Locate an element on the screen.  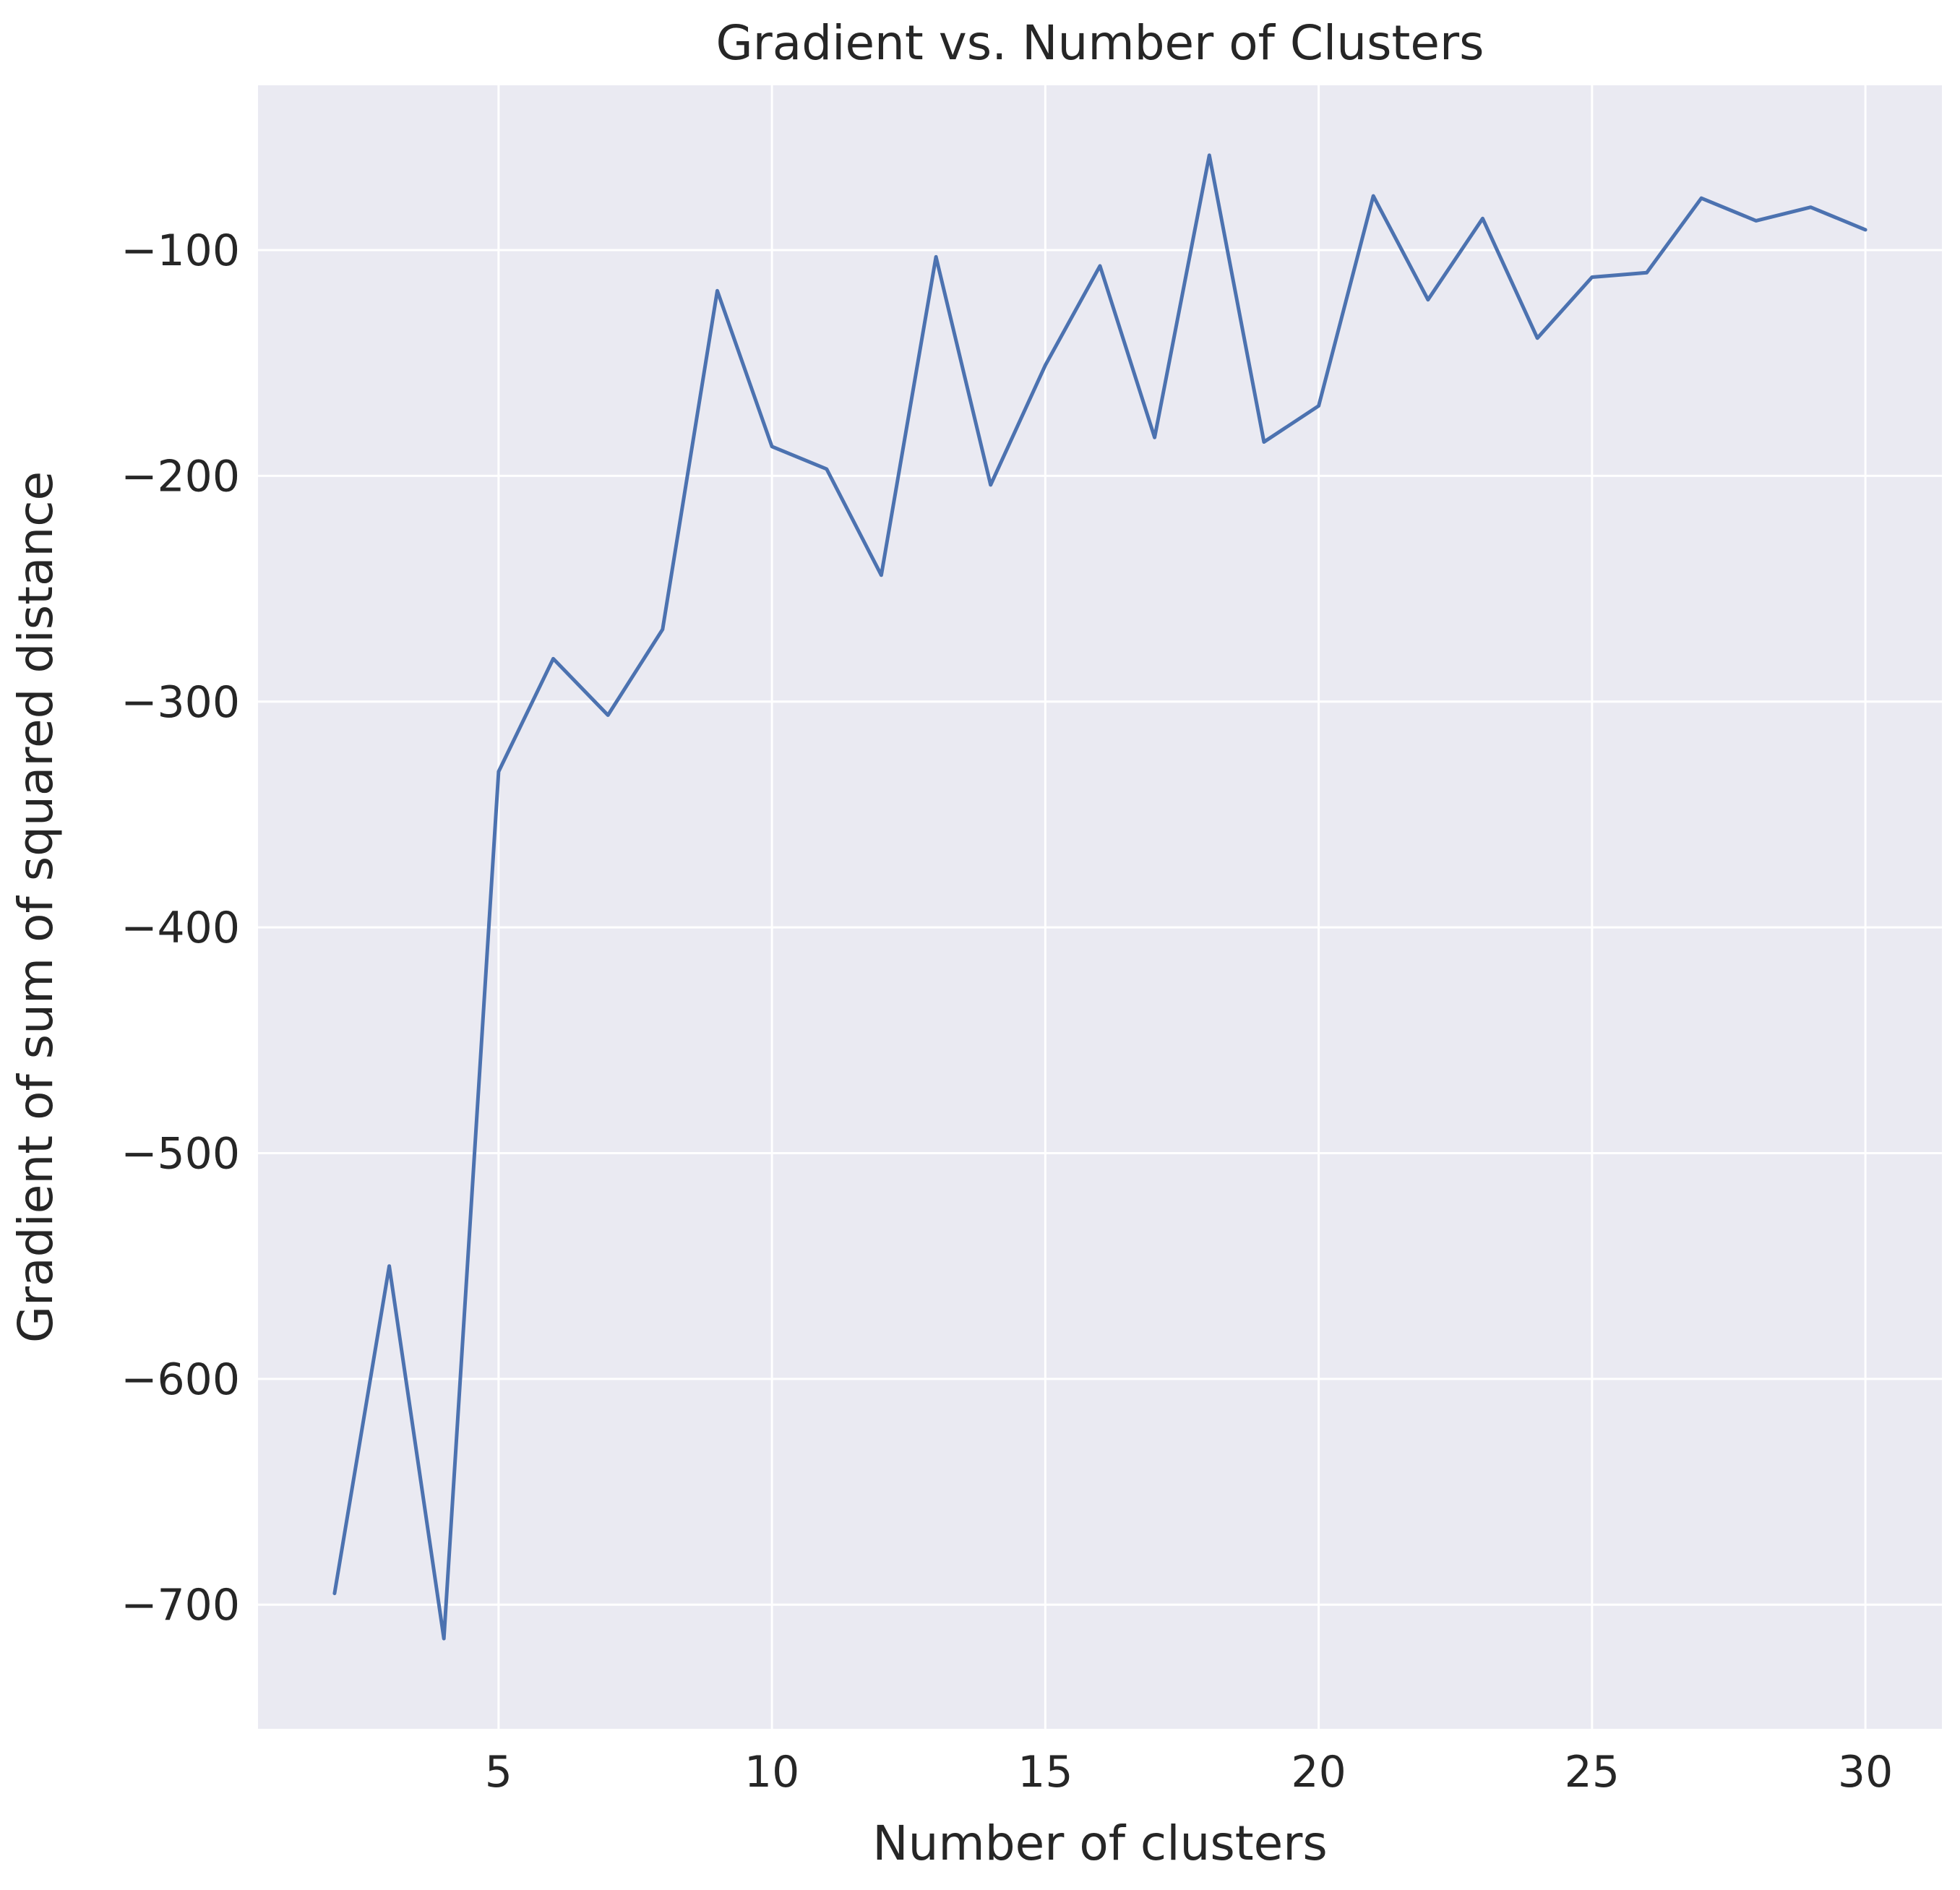
x-tick-label: 15 is located at coordinates (1045, 1772).